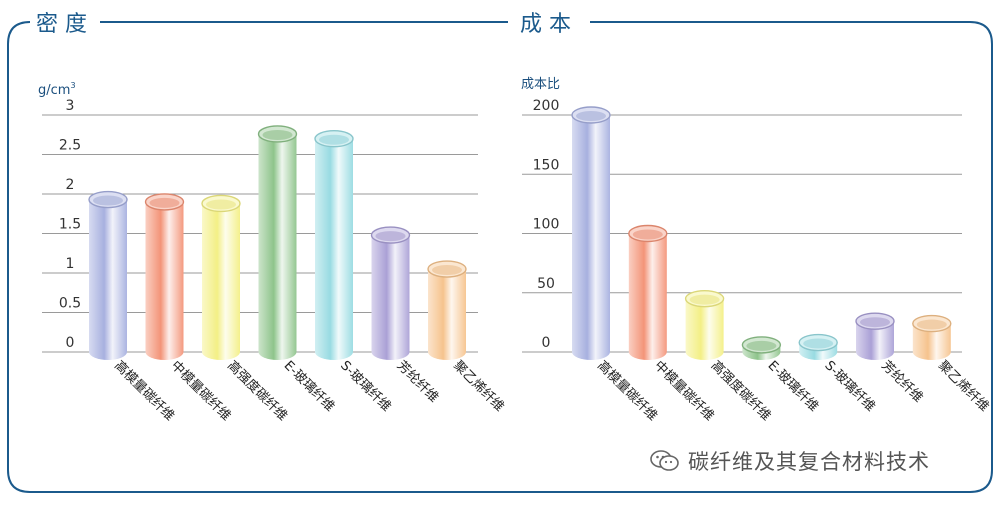 The height and width of the screenshot is (508, 1002). What do you see at coordinates (70, 146) in the screenshot?
I see `y-tick-label: 2.5` at bounding box center [70, 146].